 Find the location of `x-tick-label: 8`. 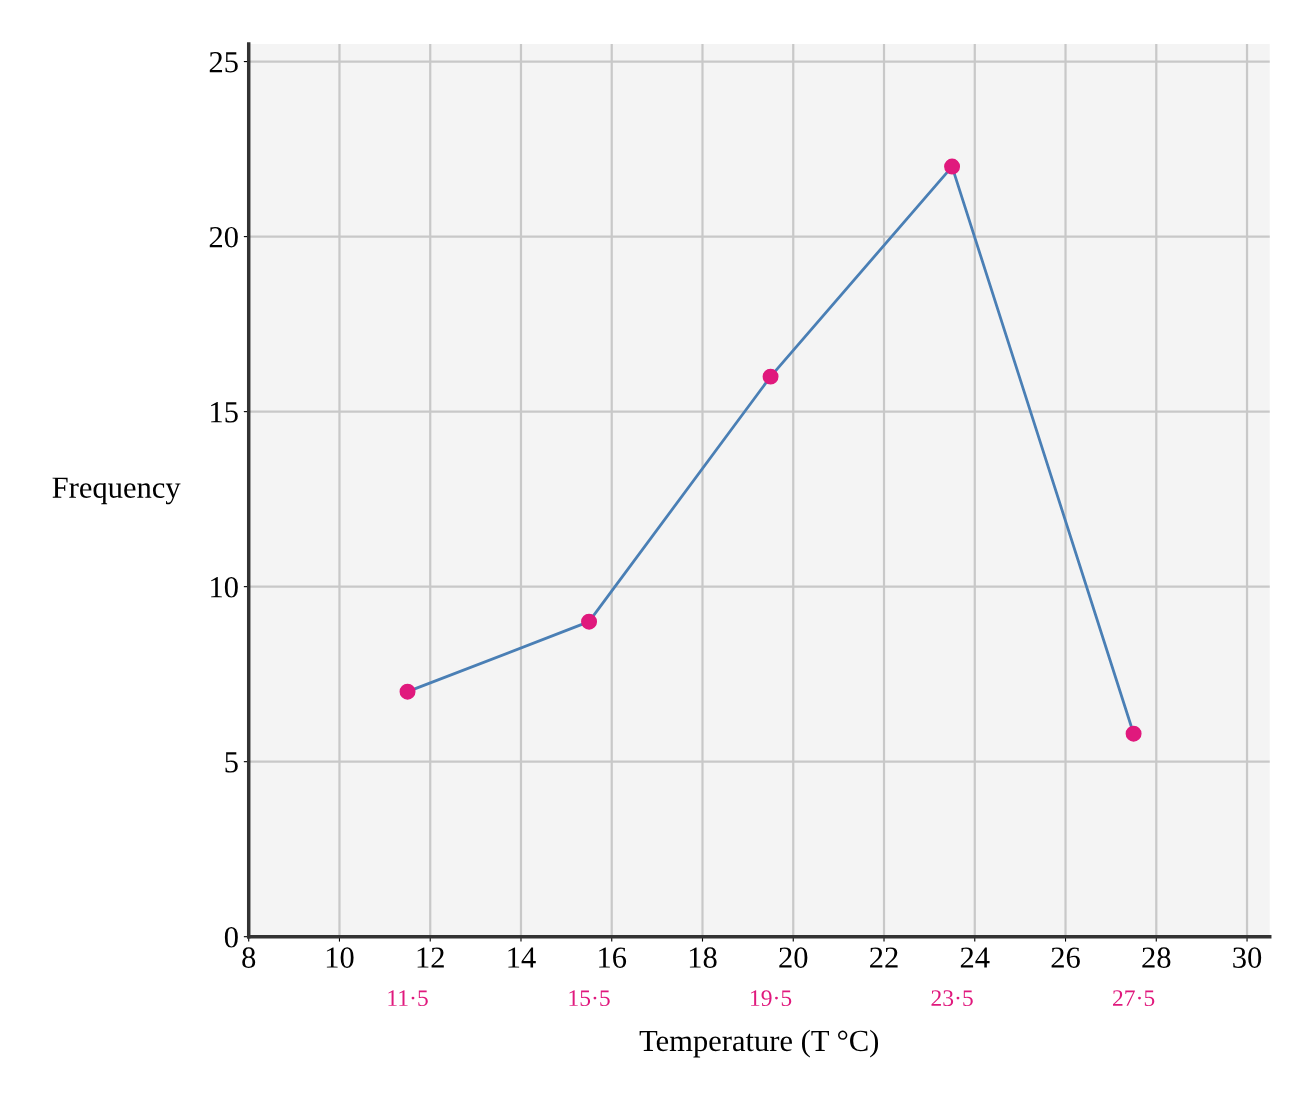

x-tick-label: 8 is located at coordinates (249, 957).